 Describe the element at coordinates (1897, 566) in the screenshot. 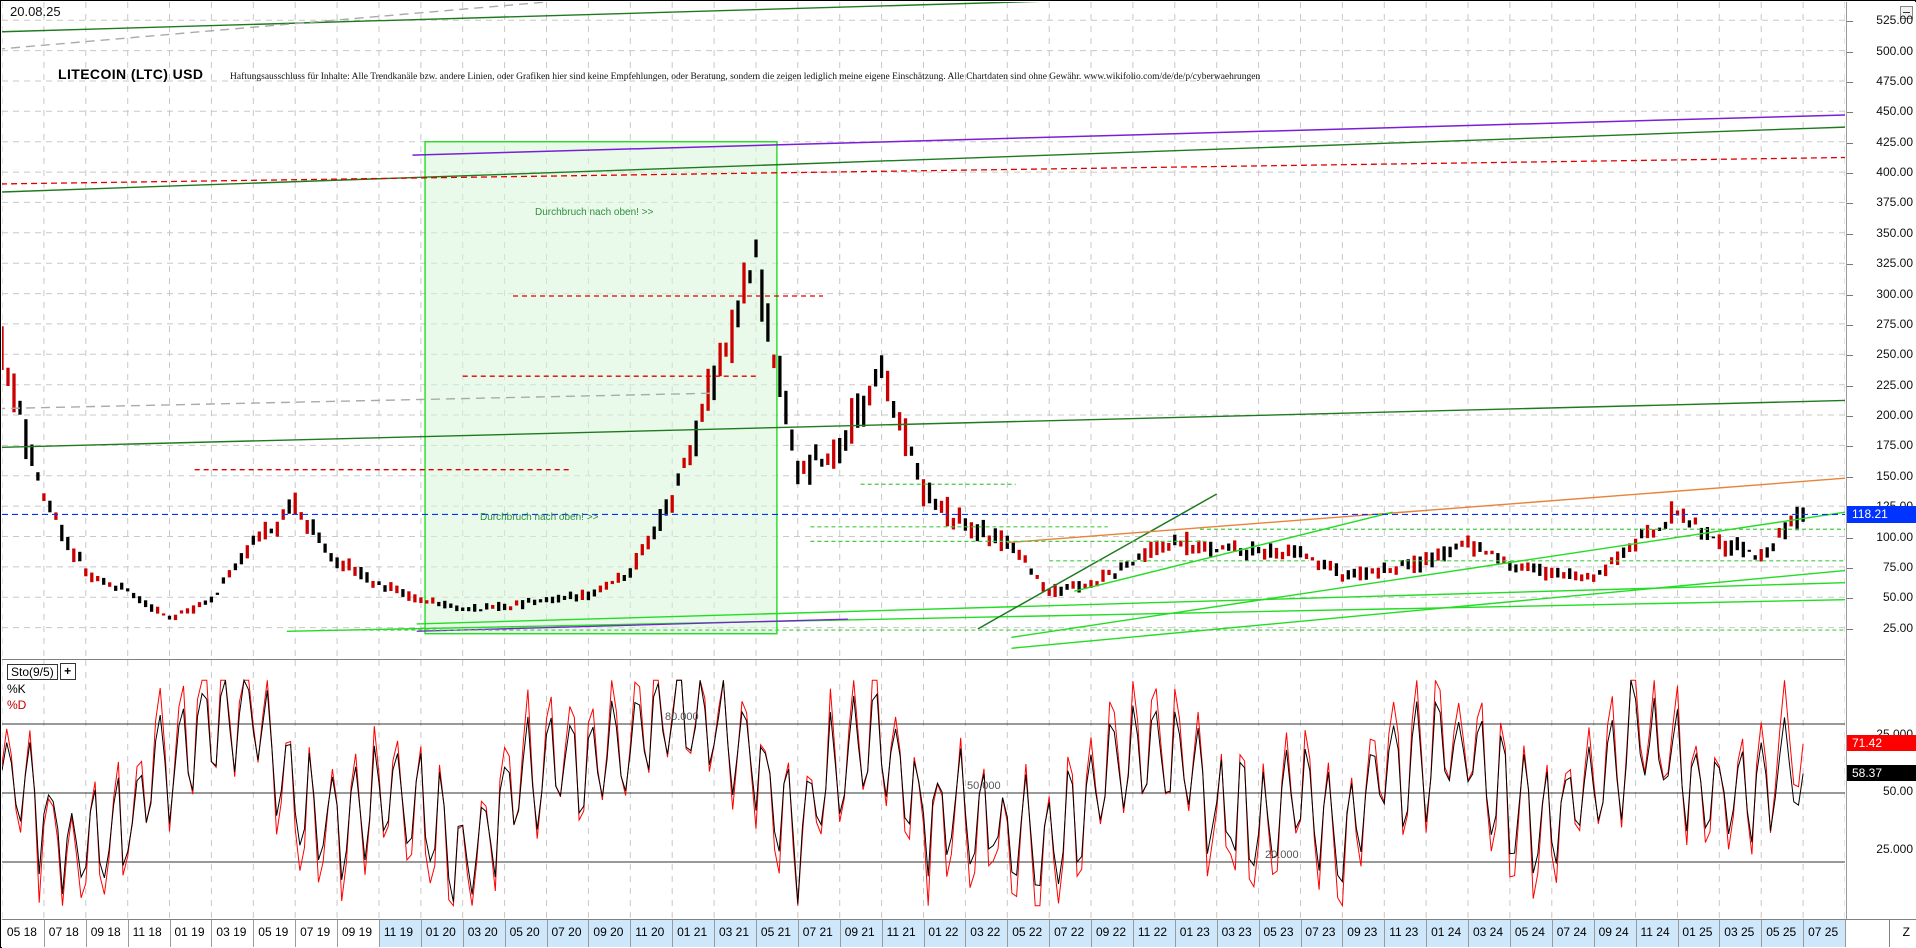

I see `price-axis-label: 75.00` at that location.